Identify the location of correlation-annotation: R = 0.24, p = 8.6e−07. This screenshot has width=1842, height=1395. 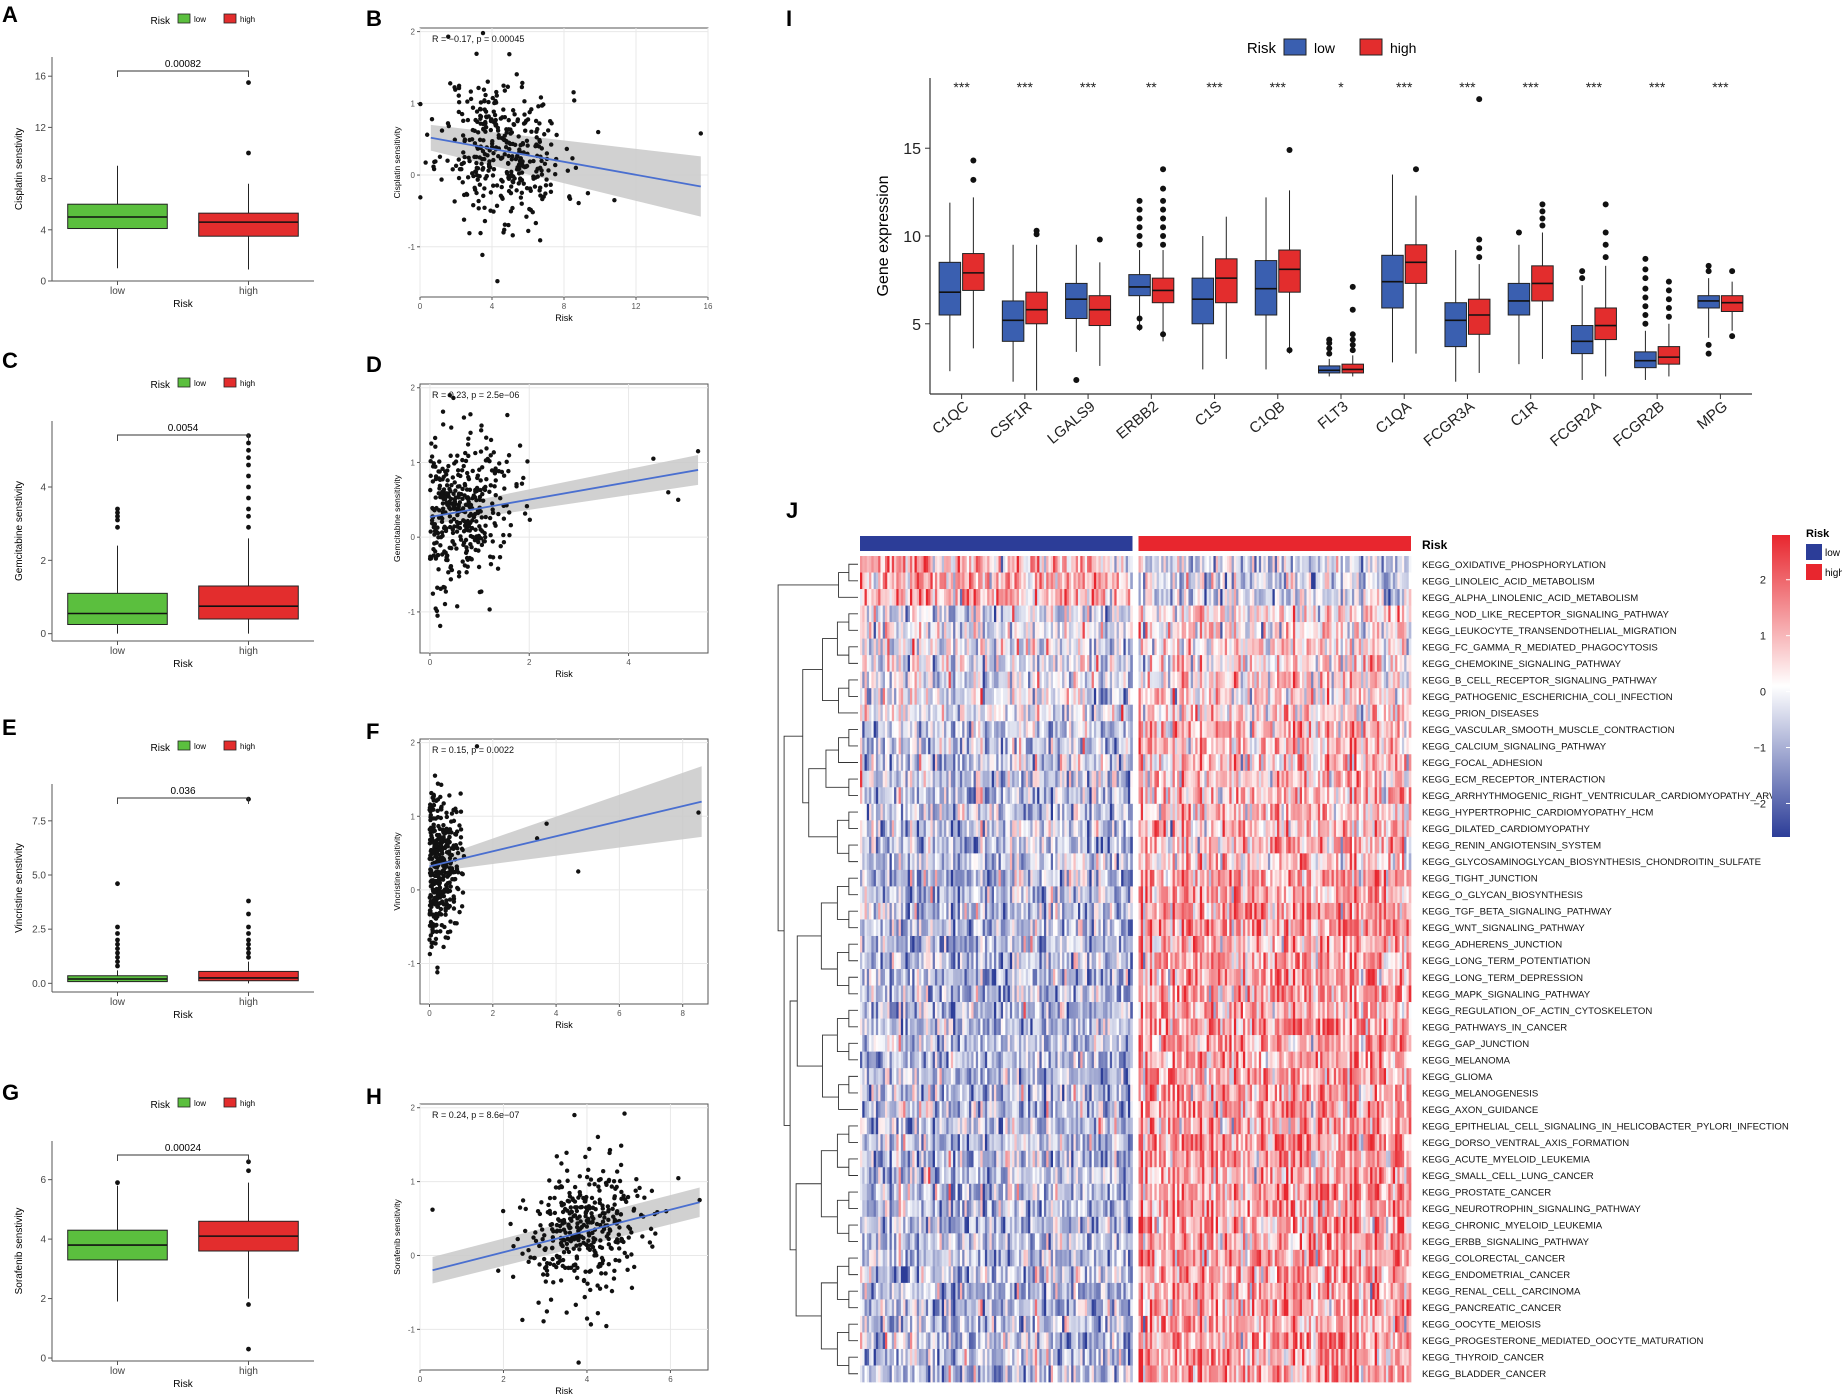
(475, 1115).